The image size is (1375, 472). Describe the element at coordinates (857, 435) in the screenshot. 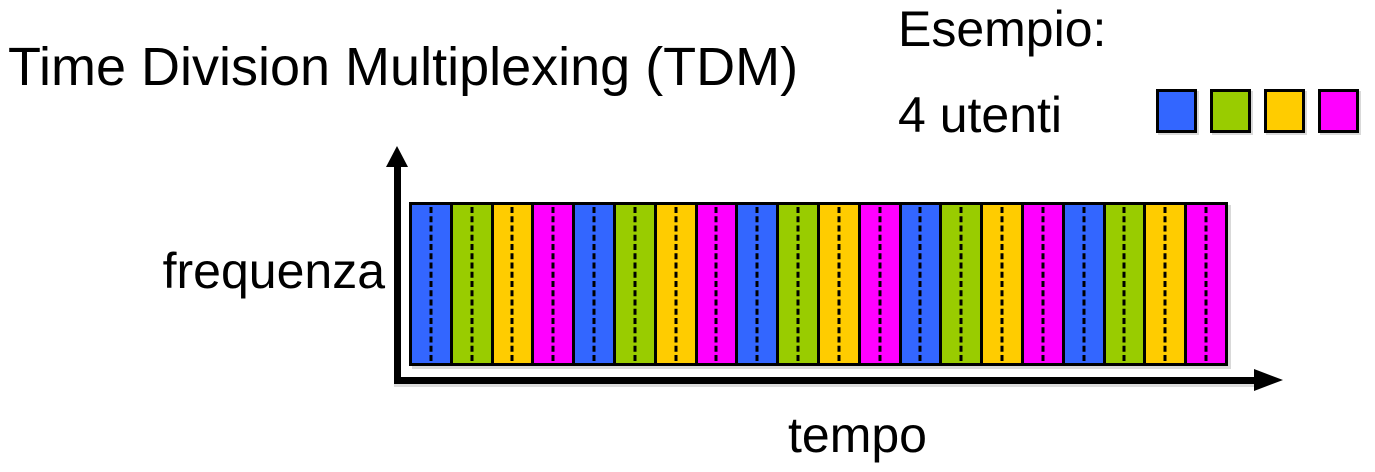

I see `x-axis-label: tempo` at that location.